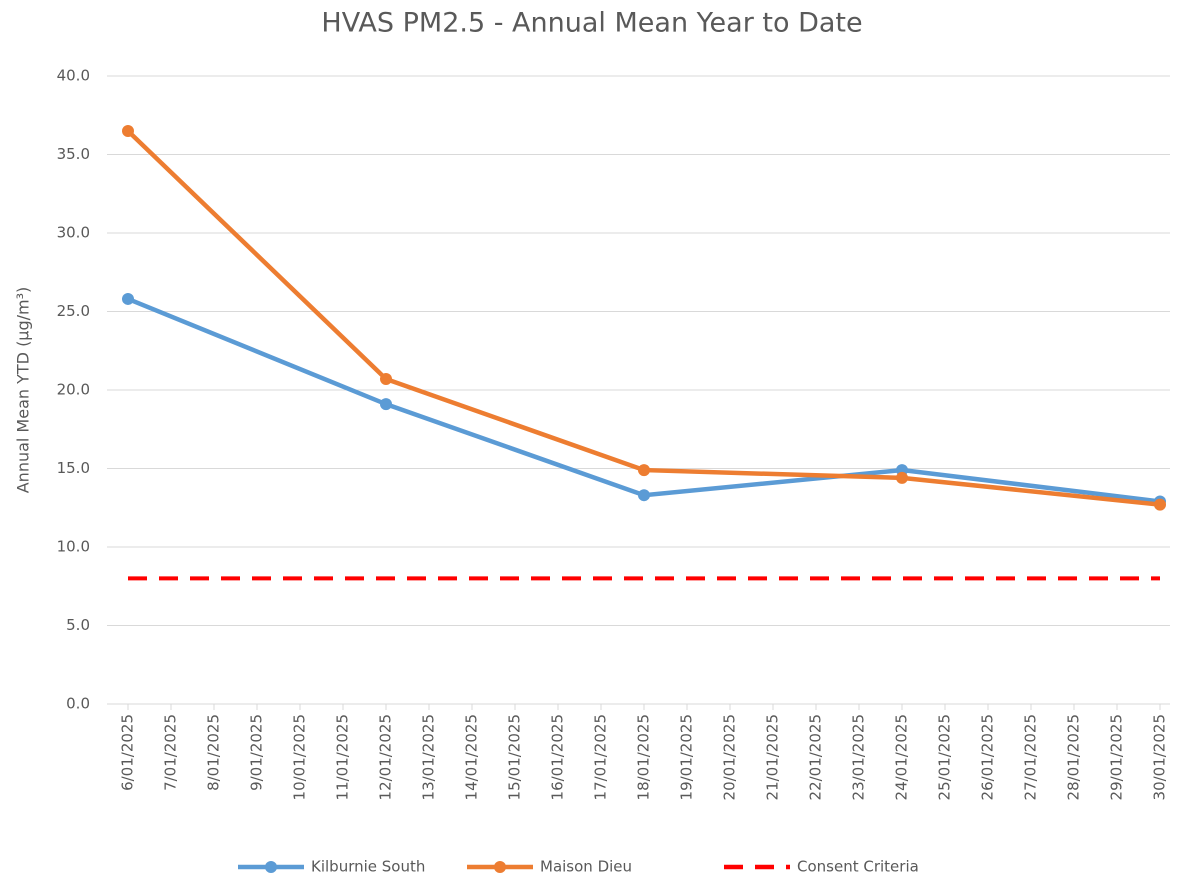 The width and height of the screenshot is (1177, 881). I want to click on y-axis-title: Annual Mean YTD (μg/m³), so click(23, 390).